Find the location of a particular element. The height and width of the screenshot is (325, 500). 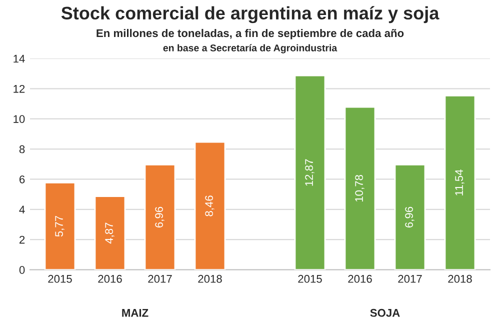

chart-subtitle: En millones de toneladas, a fin de septiembre de cada año is located at coordinates (250, 34).